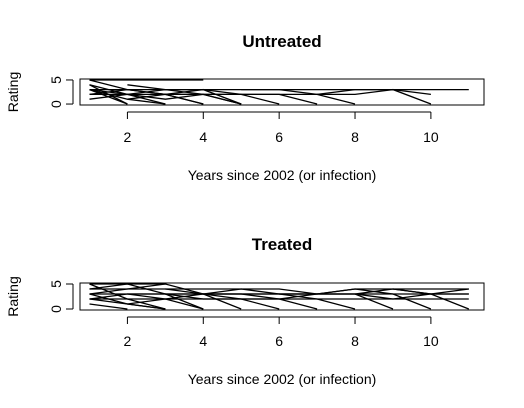  Describe the element at coordinates (281, 41) in the screenshot. I see `chart-title: Untreated` at that location.